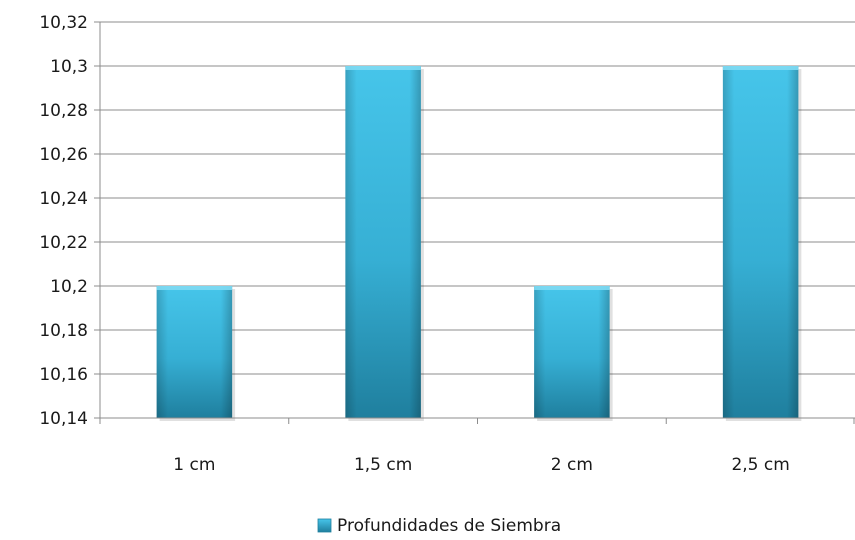 This screenshot has width=855, height=540. What do you see at coordinates (383, 465) in the screenshot?
I see `x-category-label: 1,5 cm` at bounding box center [383, 465].